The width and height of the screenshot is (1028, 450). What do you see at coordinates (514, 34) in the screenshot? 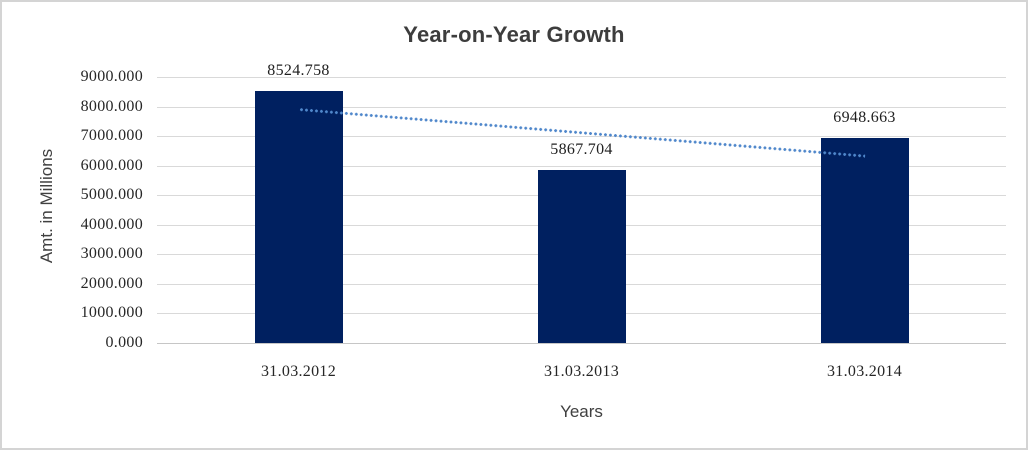
I see `chart-title: Year-on-Year Growth` at bounding box center [514, 34].